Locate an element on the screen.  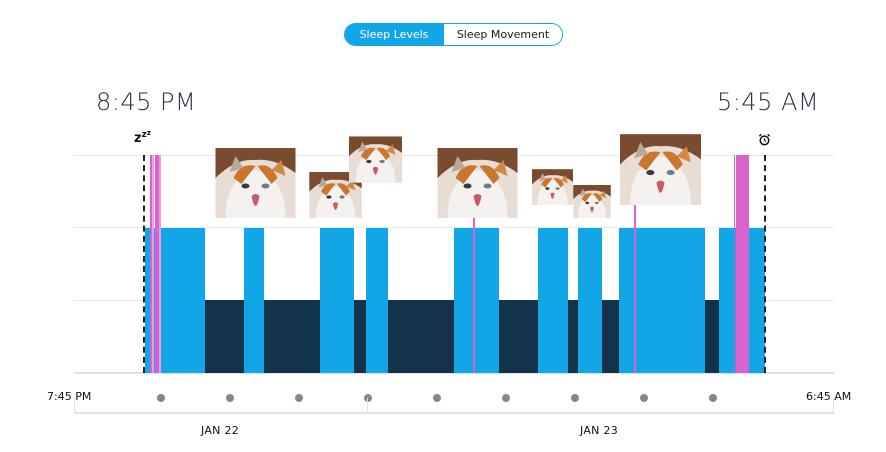
tab-sleep-levels: Sleep Levels is located at coordinates (394, 34).